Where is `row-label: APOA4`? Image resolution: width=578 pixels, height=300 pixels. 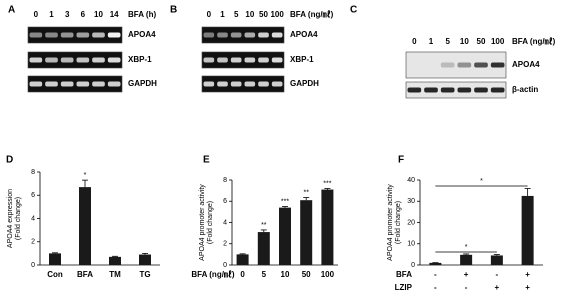 row-label: APOA4 is located at coordinates (526, 64).